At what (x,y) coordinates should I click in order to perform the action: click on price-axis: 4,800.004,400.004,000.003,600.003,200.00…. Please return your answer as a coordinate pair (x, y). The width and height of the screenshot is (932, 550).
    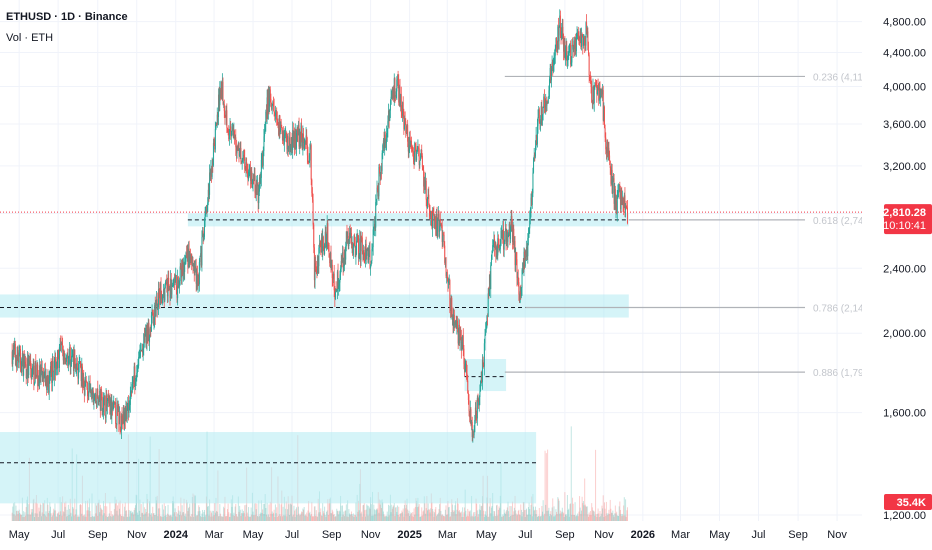
    Looking at the image, I should click on (897, 275).